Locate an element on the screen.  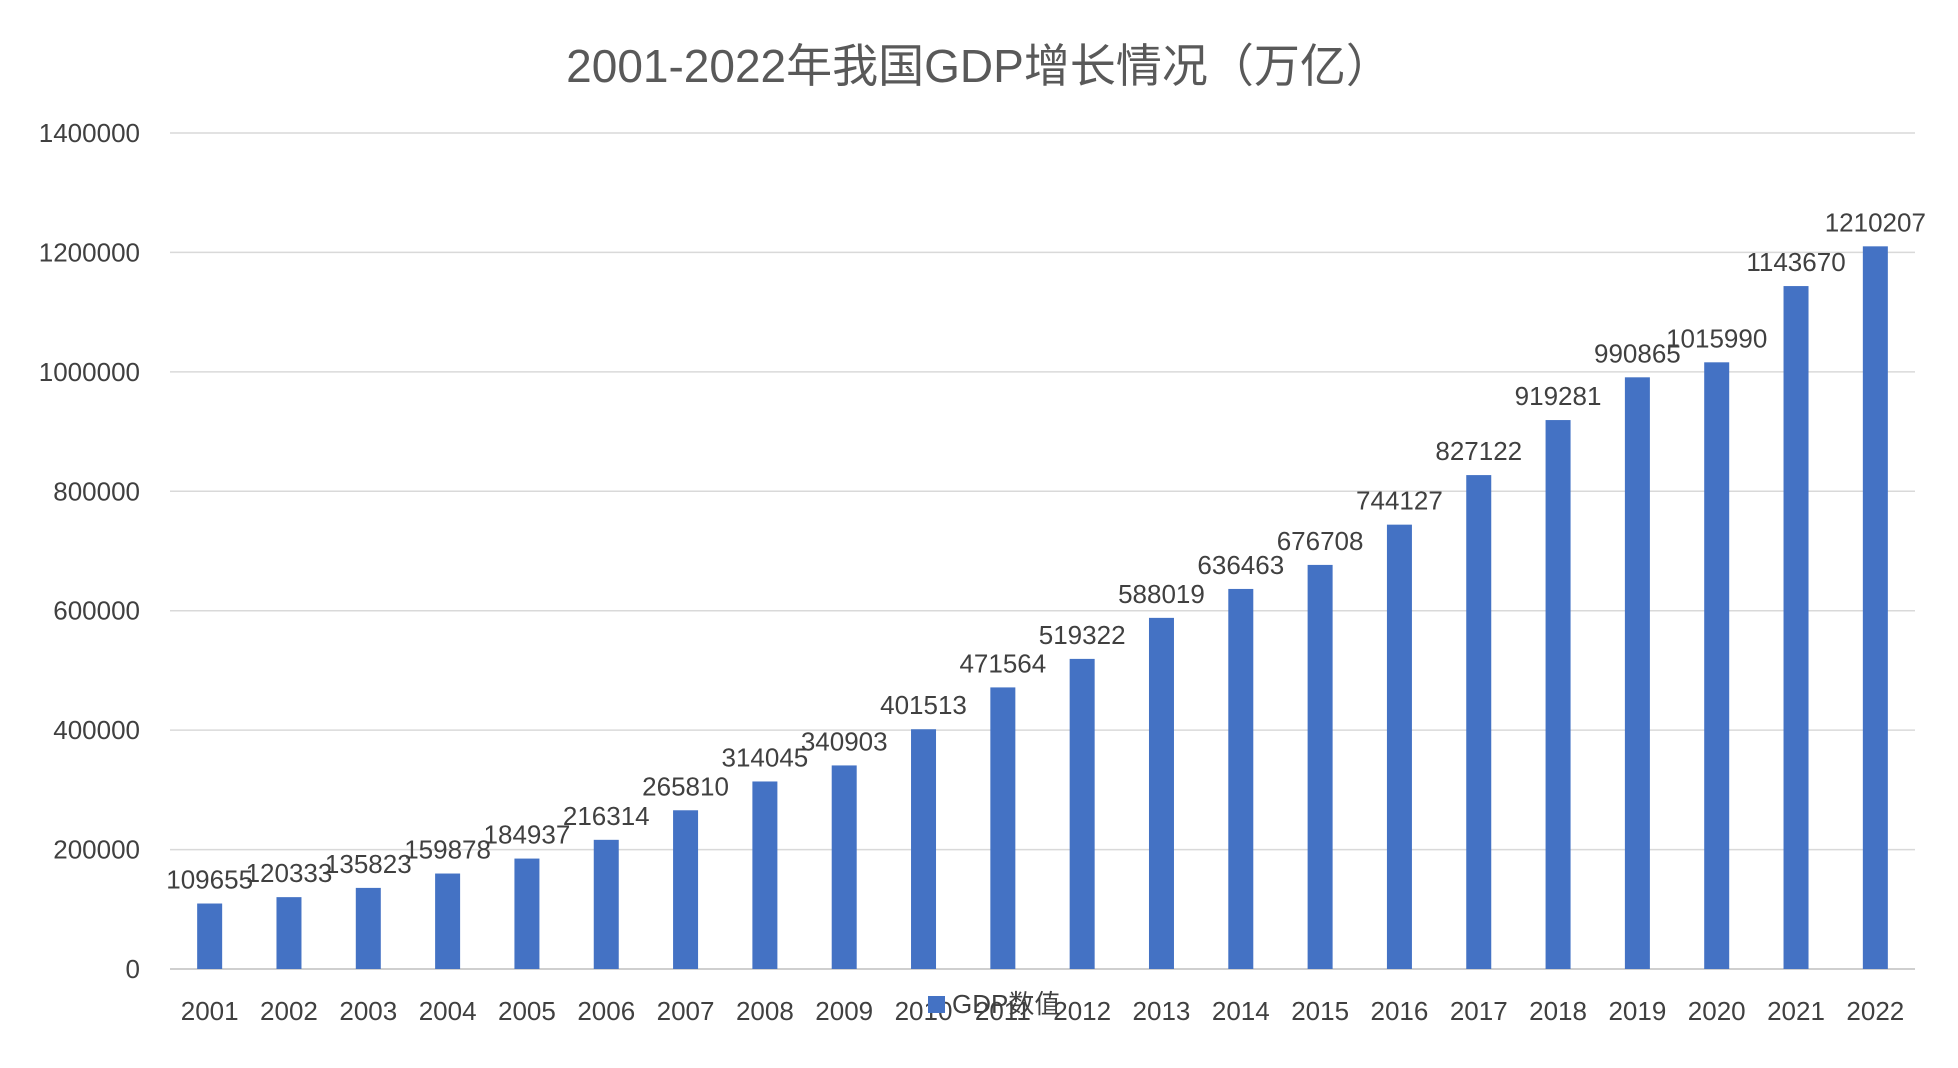
legend-label: GDP数值 is located at coordinates (1006, 1004).